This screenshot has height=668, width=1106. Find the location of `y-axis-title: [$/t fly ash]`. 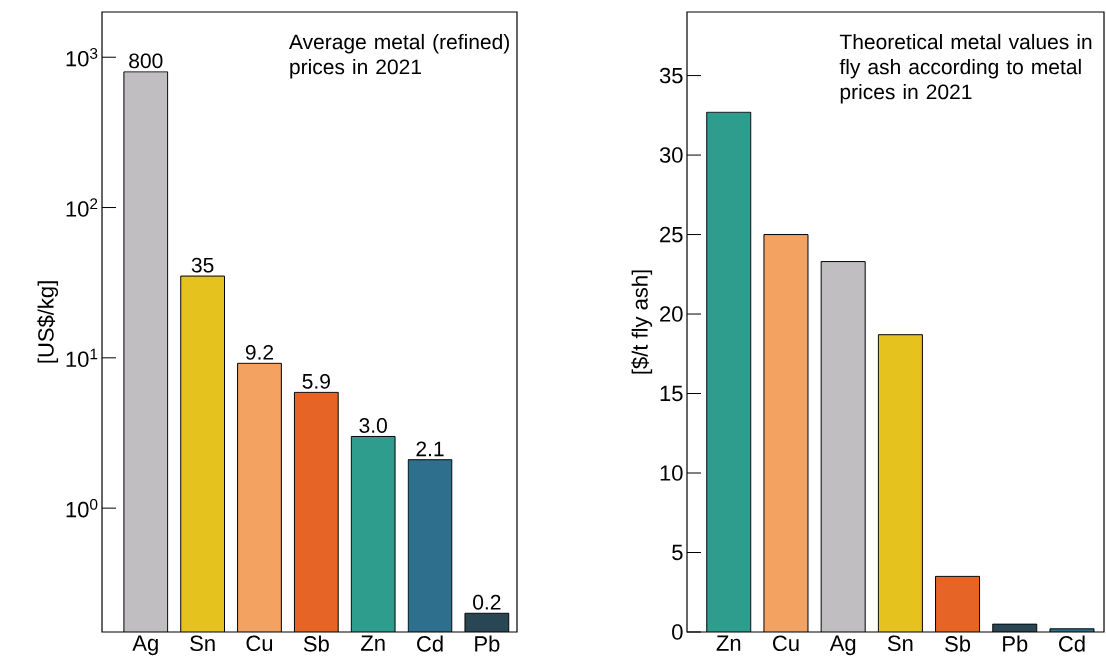

y-axis-title: [$/t fly ash] is located at coordinates (642, 322).